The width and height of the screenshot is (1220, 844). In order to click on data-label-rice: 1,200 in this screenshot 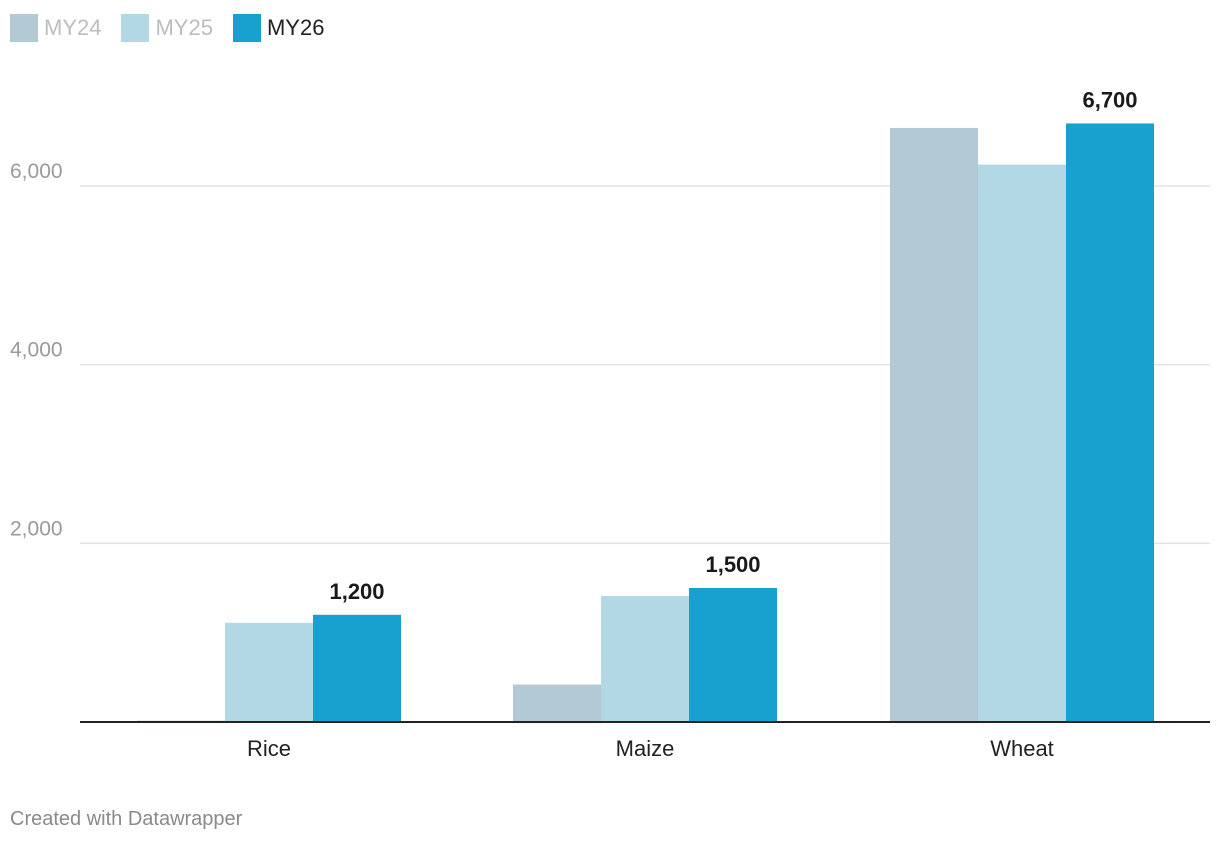, I will do `click(356, 591)`.